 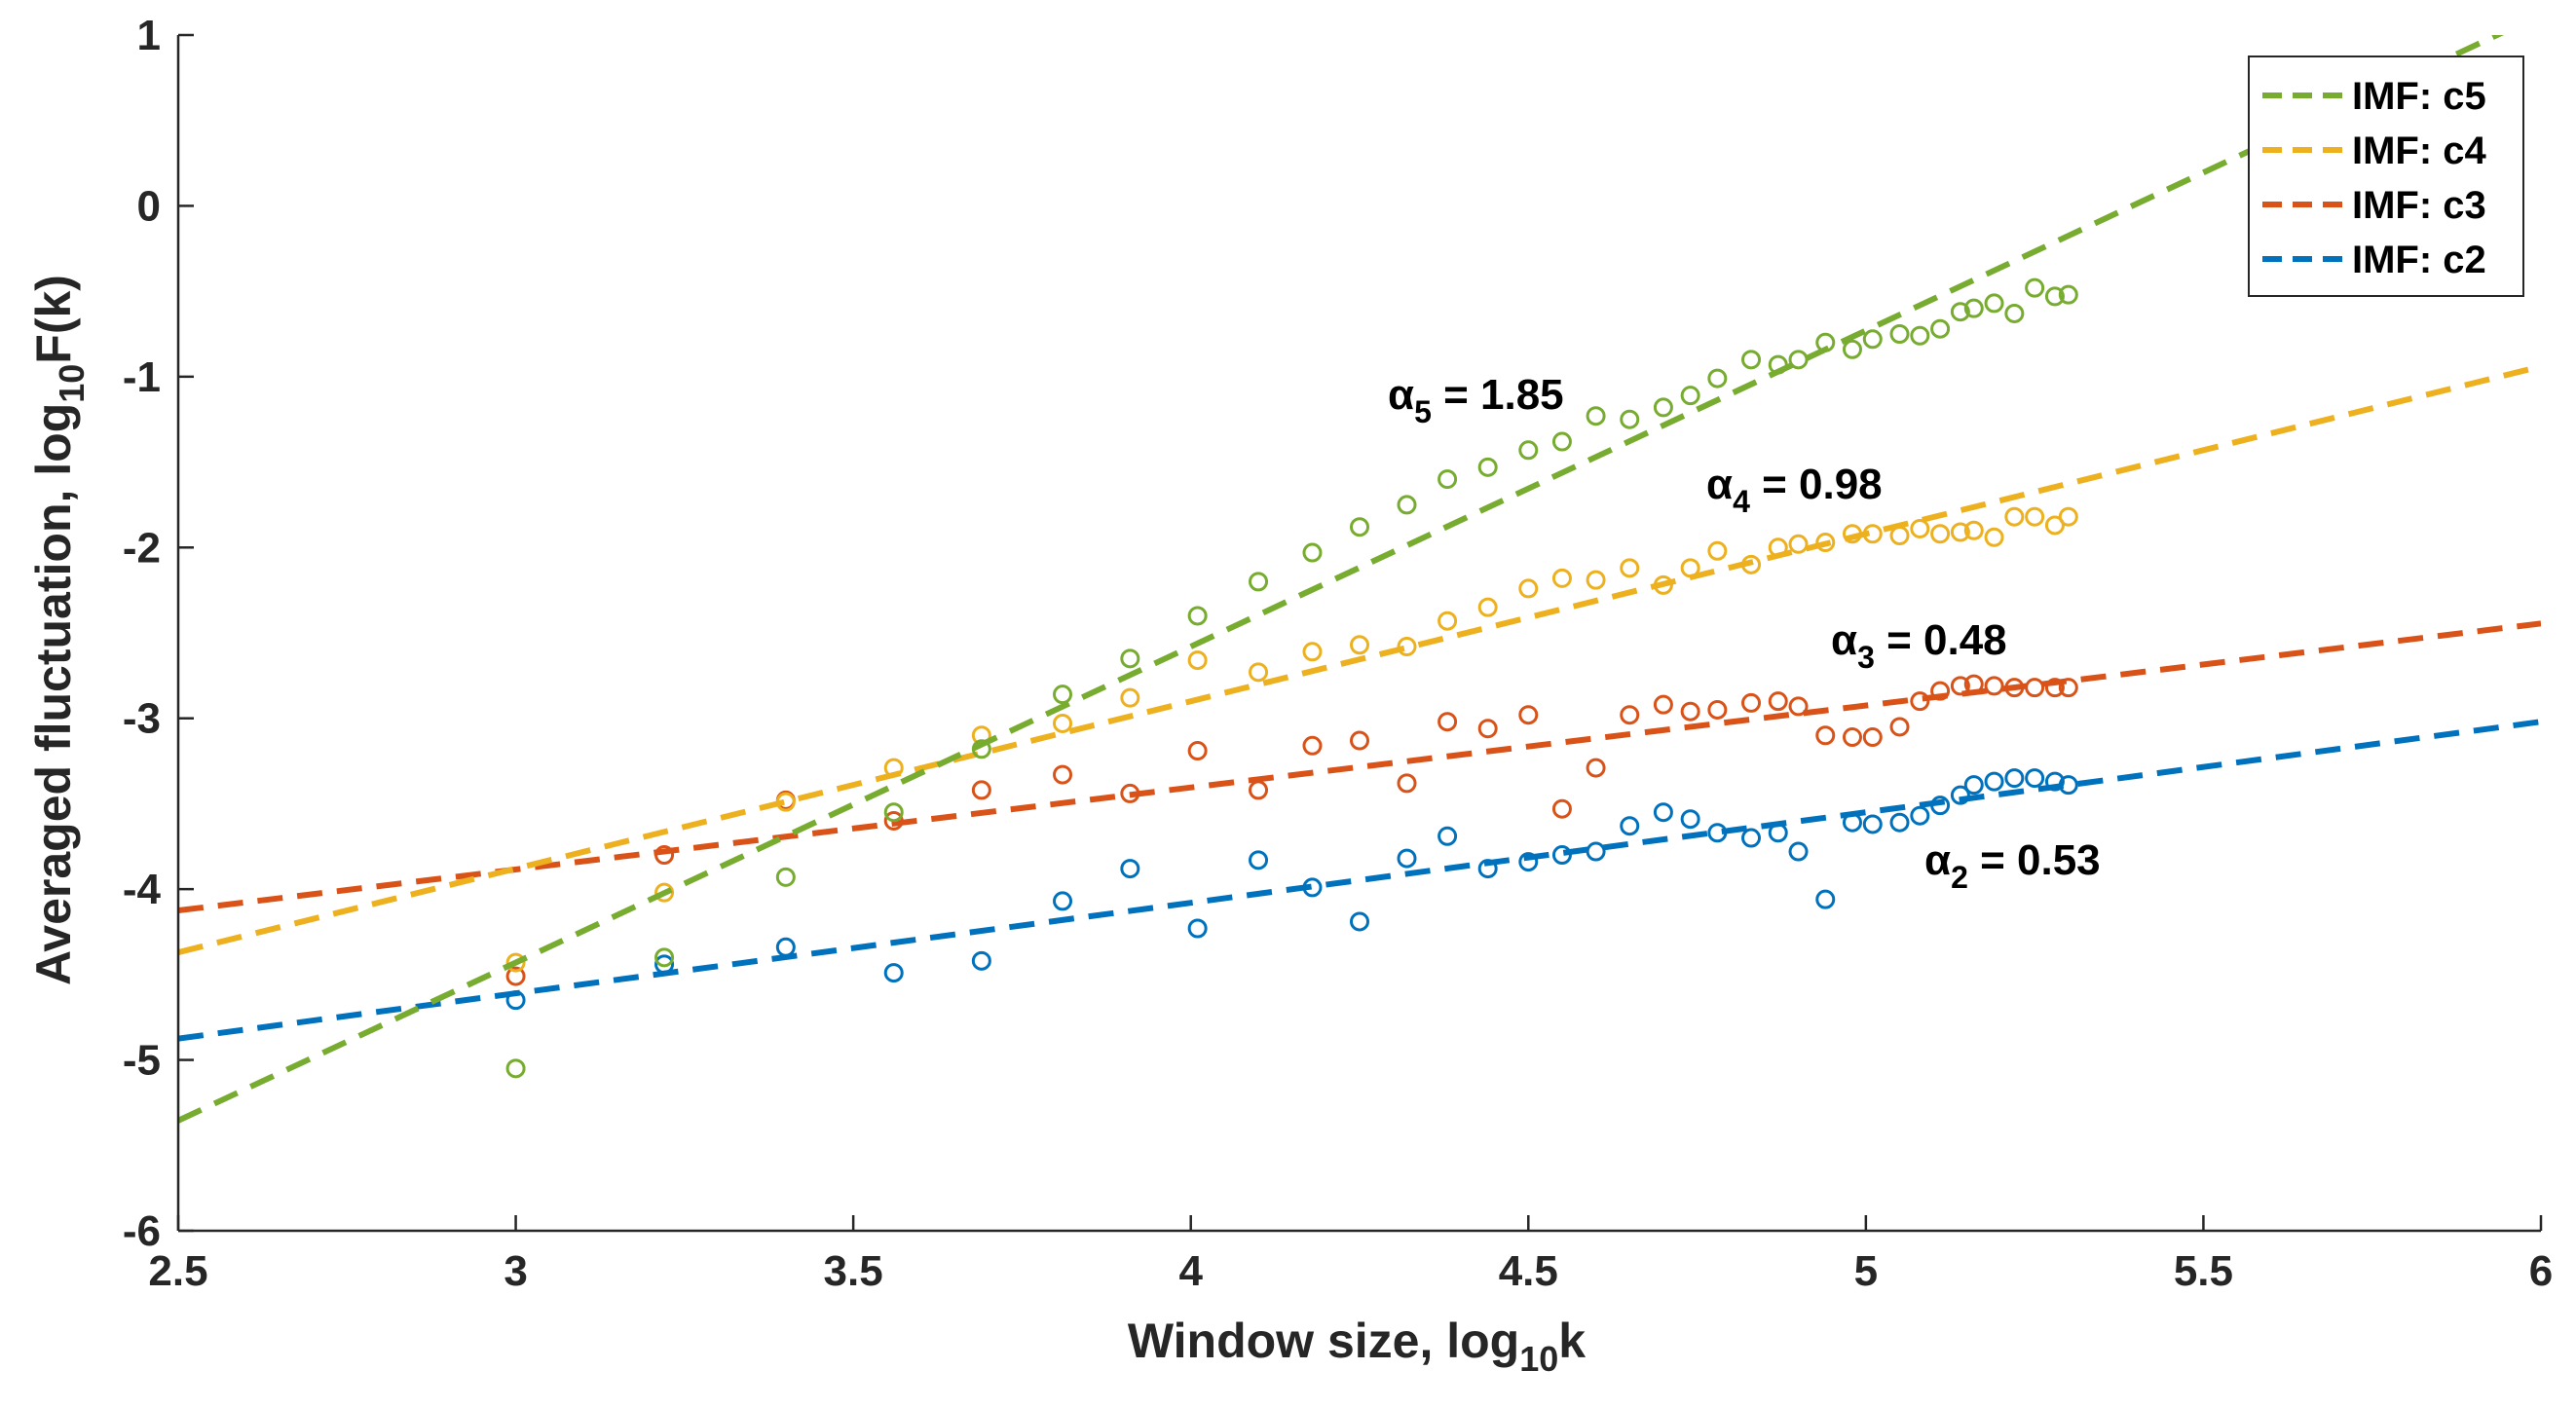 I want to click on y-axis-title-main: Averaged fluctuation, log, so click(x=53, y=694).